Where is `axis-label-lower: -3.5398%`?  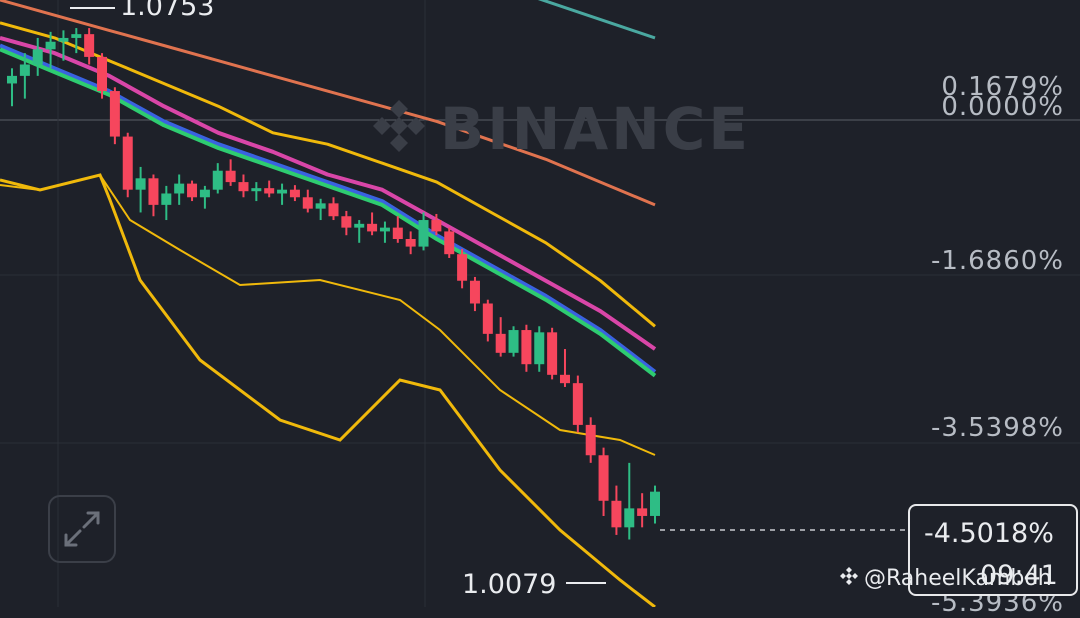
axis-label-lower: -3.5398% is located at coordinates (997, 428).